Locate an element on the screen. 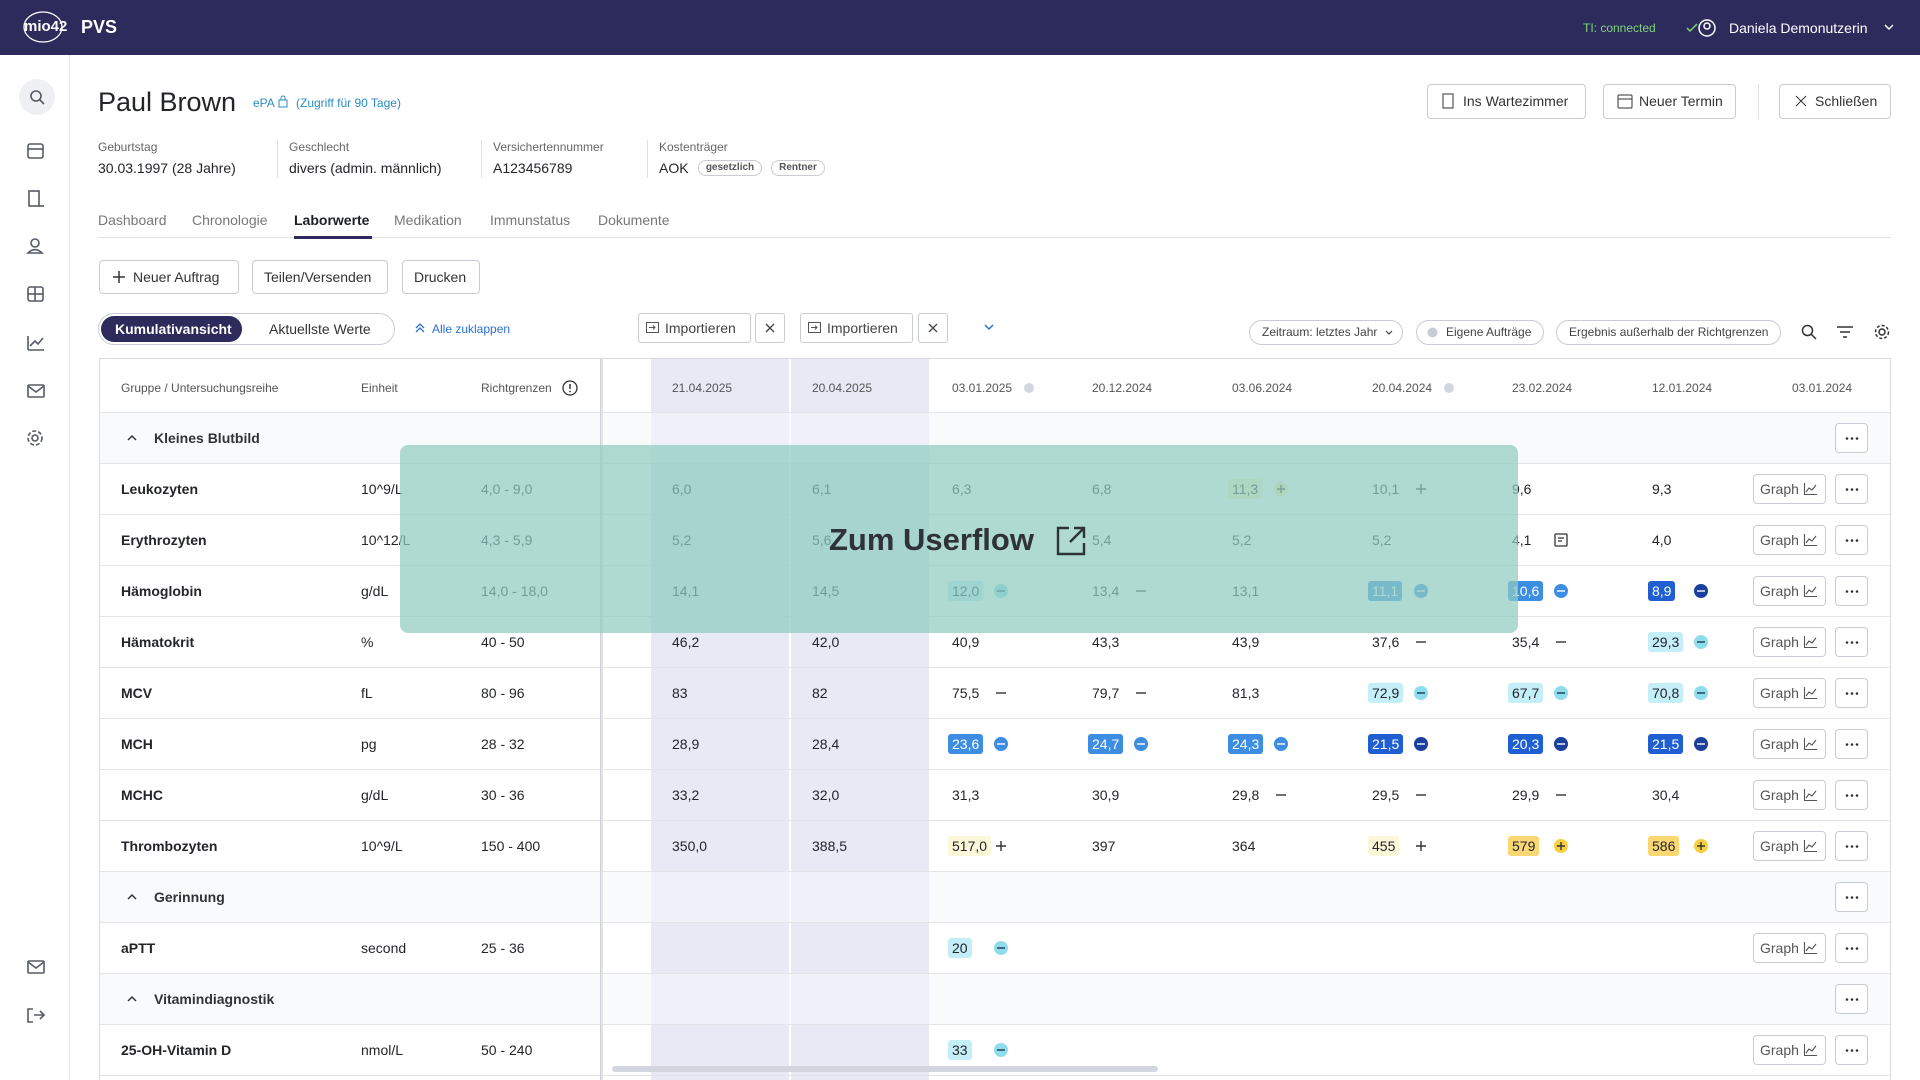 The image size is (1920, 1080). lab-value: 30,9 is located at coordinates (1106, 795).